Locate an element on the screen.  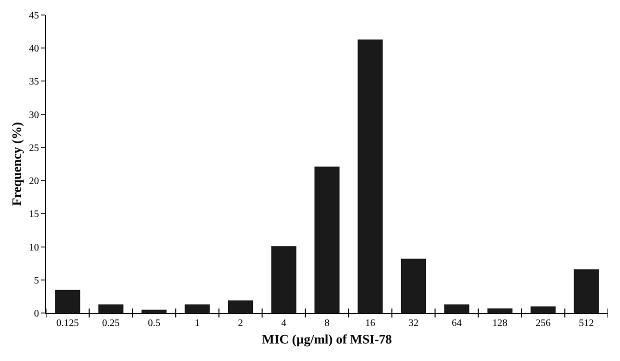
x-tick-label: 128 is located at coordinates (500, 323).